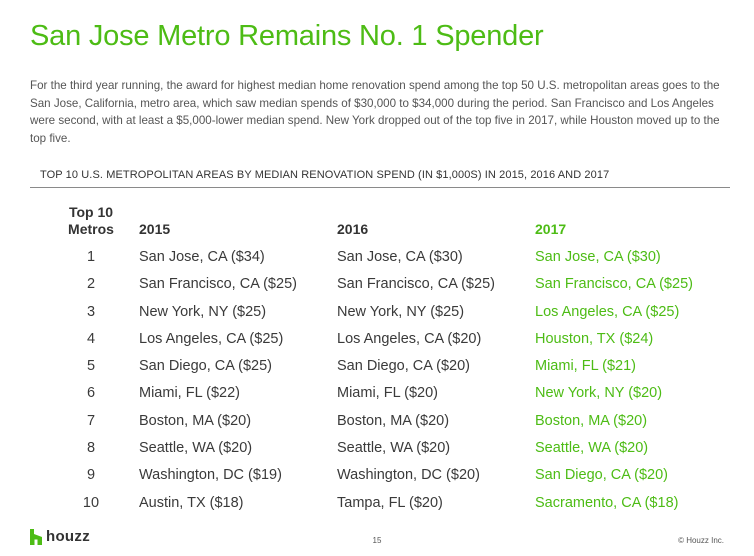  I want to click on cell-2016: Miami, FL ($20), so click(387, 393).